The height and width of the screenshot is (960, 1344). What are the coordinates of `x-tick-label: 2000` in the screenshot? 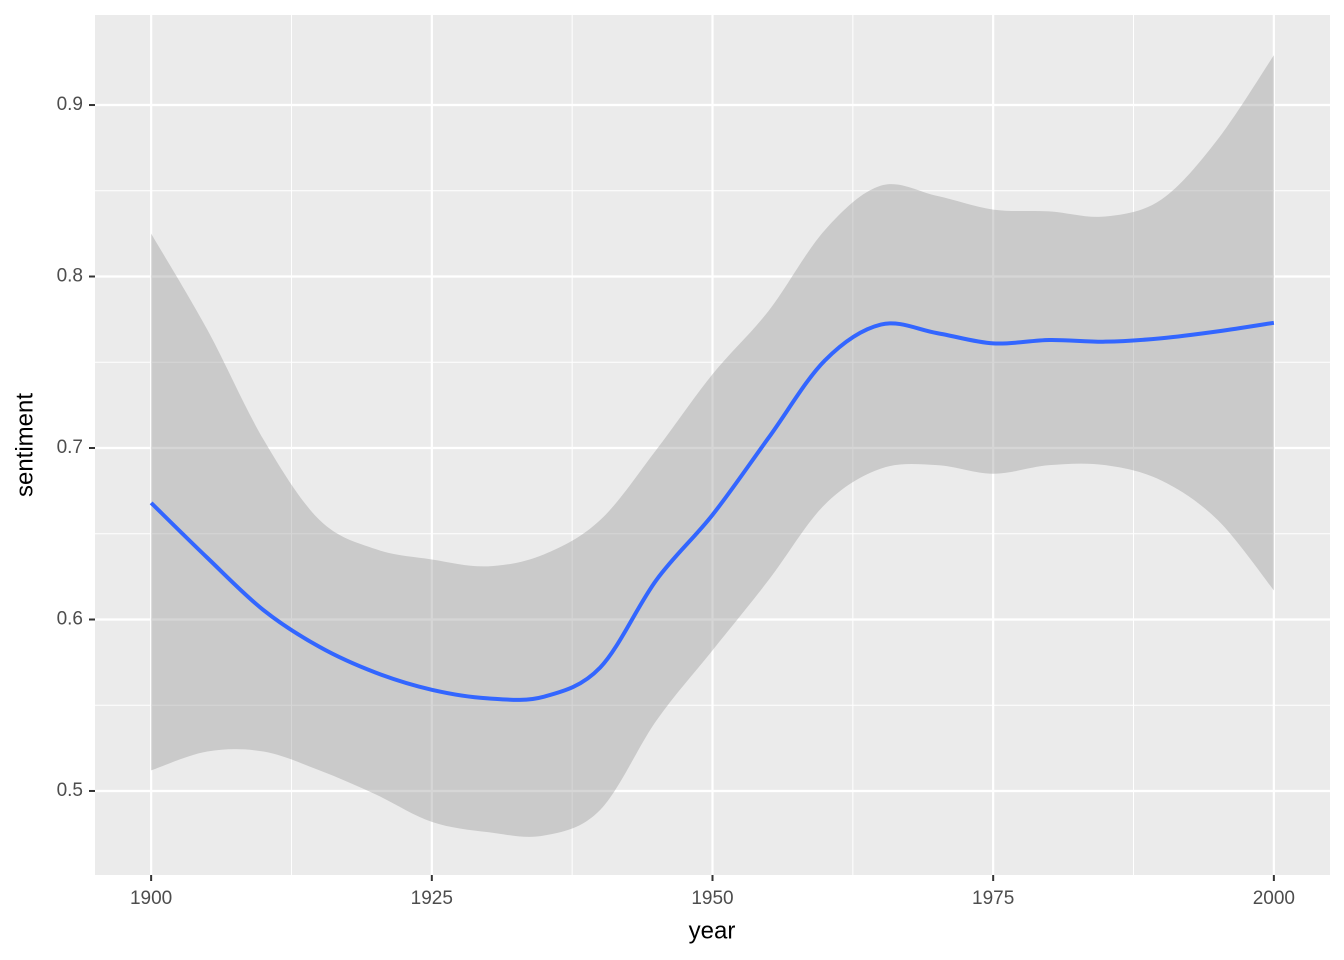 It's located at (1274, 898).